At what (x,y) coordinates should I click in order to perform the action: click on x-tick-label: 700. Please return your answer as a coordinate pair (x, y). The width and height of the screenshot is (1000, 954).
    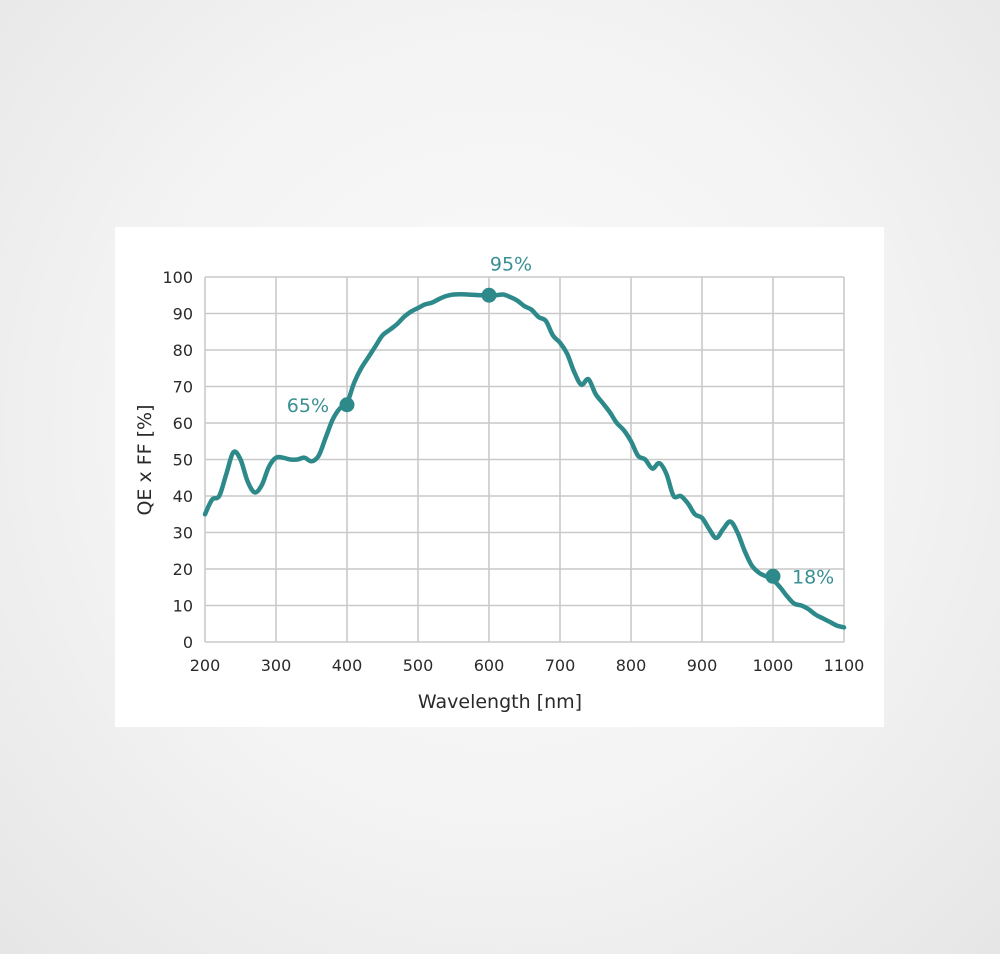
    Looking at the image, I should click on (560, 665).